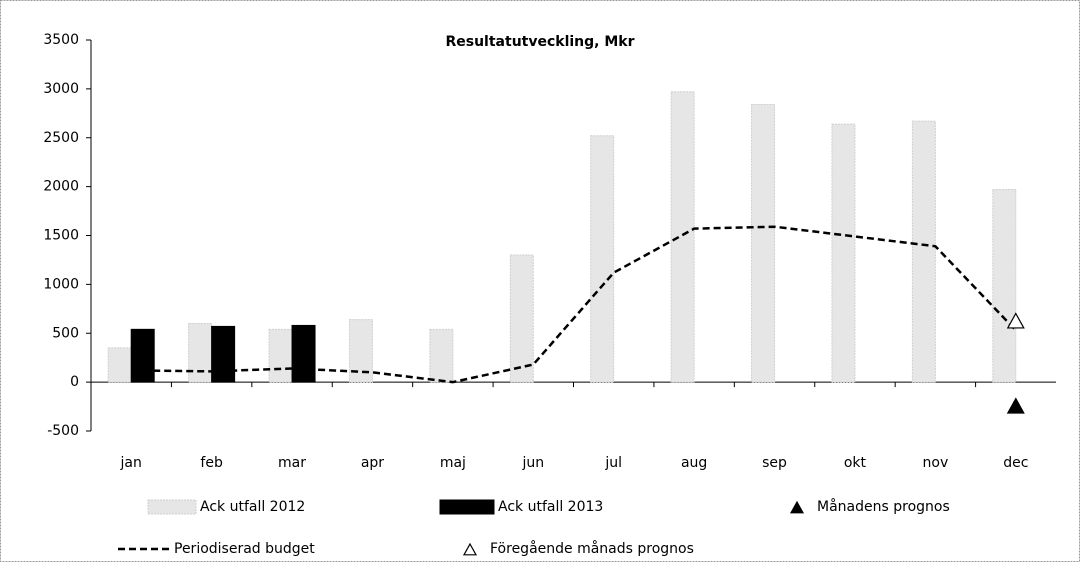 This screenshot has height=562, width=1080. I want to click on x-tick-label: sep, so click(774, 463).